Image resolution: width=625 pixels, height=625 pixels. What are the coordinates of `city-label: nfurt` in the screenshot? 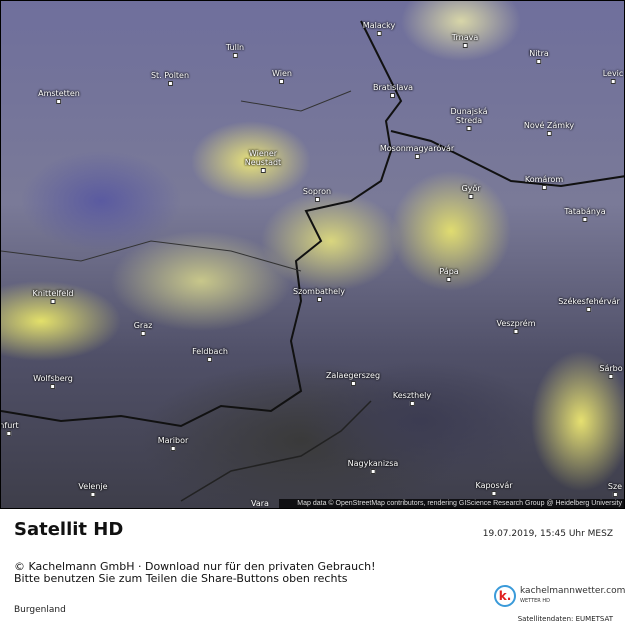 It's located at (9, 425).